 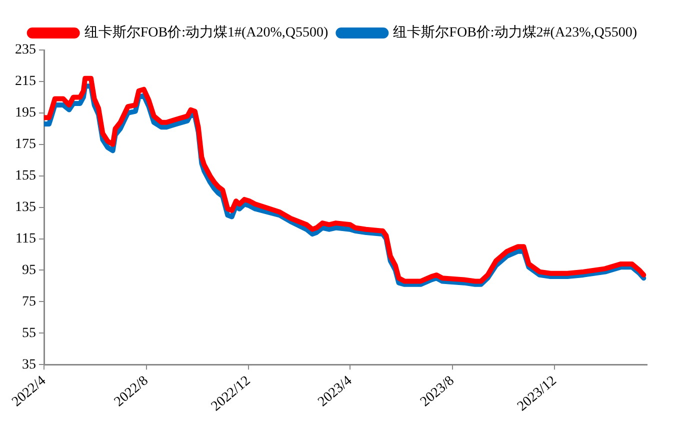 I want to click on y-tick-label: 235, so click(x=25, y=50).